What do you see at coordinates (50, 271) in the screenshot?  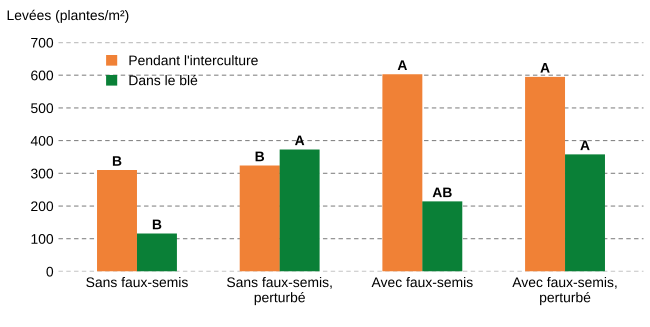 I see `y-tick-label: 0` at bounding box center [50, 271].